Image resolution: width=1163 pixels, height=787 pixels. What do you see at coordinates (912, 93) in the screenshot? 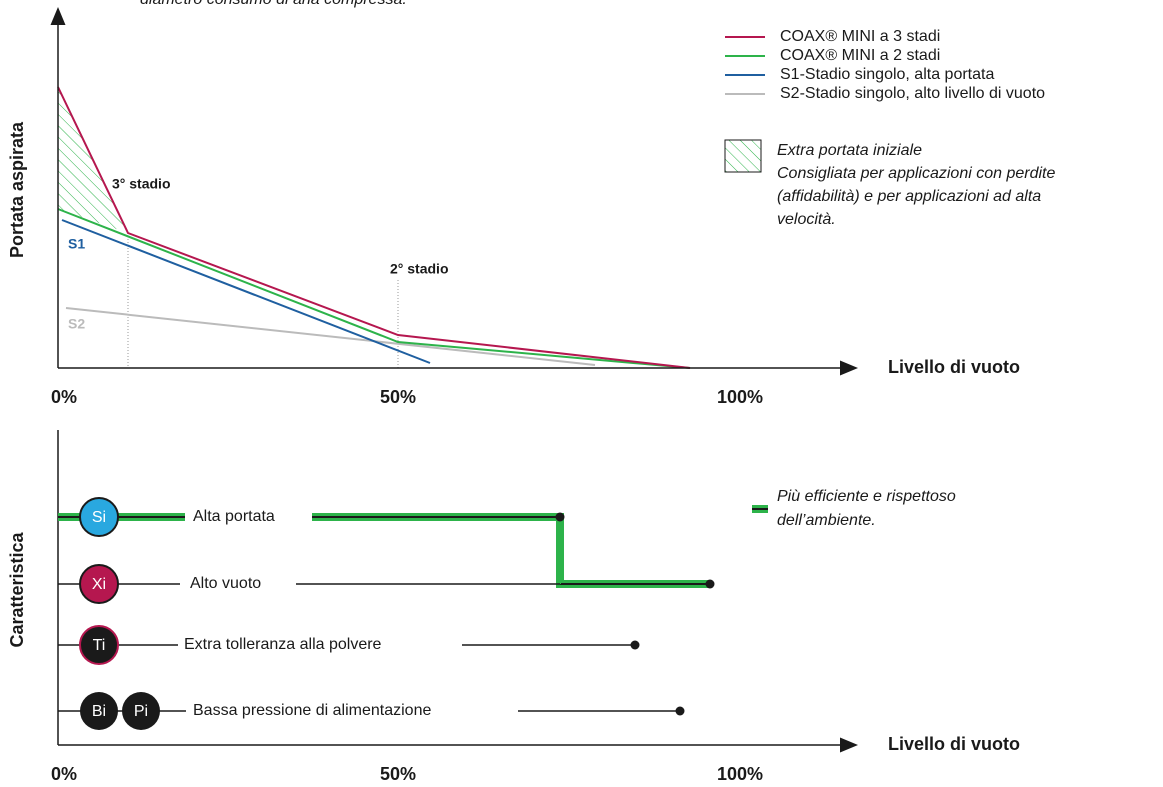
I see `legend-text: S2-Stadio singolo, alto livello di vuoto` at bounding box center [912, 93].